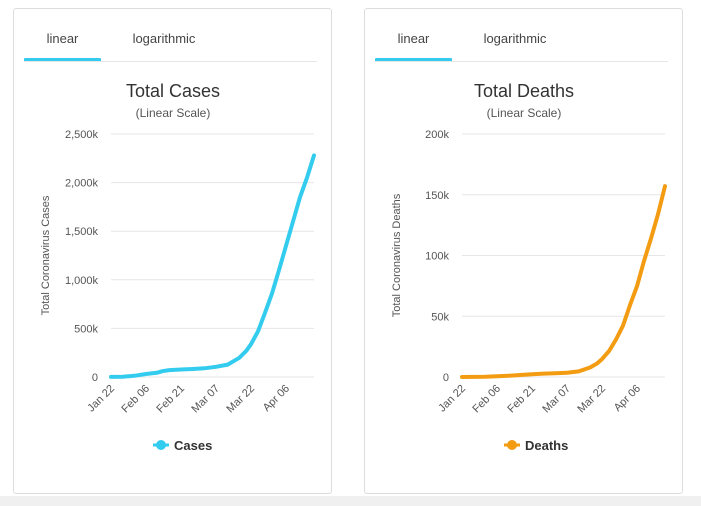 This screenshot has width=701, height=506. What do you see at coordinates (46, 255) in the screenshot?
I see `y-axis-label: Total Coronavirus Cases` at bounding box center [46, 255].